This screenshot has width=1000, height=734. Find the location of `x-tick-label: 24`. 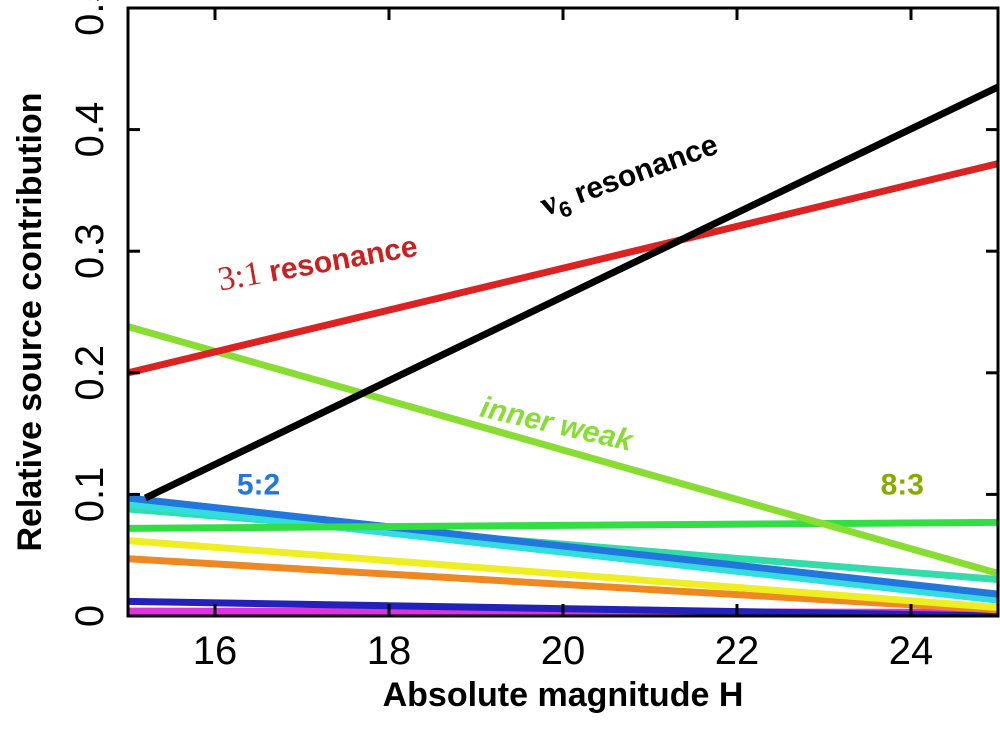

x-tick-label: 24 is located at coordinates (911, 651).